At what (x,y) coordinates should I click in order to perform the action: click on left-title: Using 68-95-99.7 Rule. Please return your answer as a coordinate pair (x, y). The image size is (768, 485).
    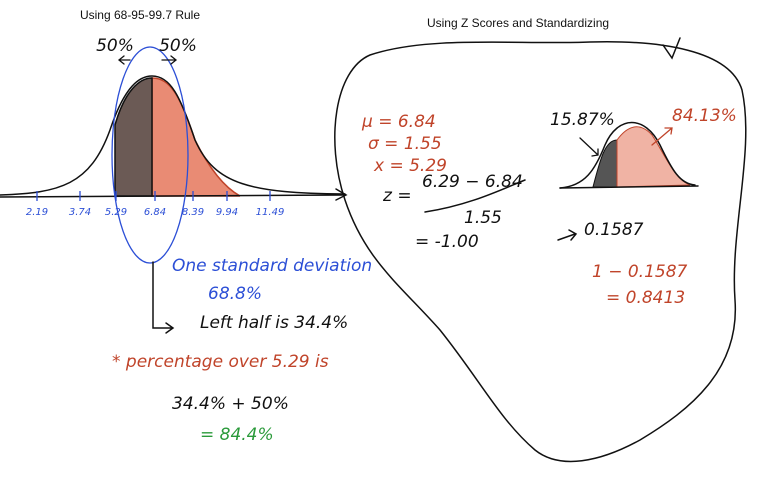
    Looking at the image, I should click on (140, 15).